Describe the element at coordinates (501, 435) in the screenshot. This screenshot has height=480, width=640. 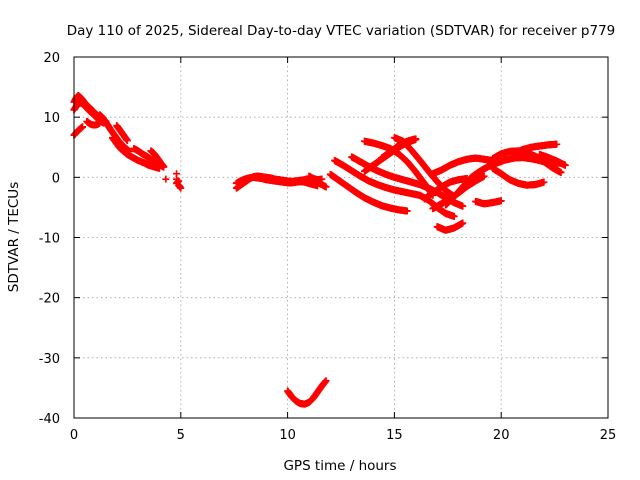
I see `x-tick-label: 20` at that location.